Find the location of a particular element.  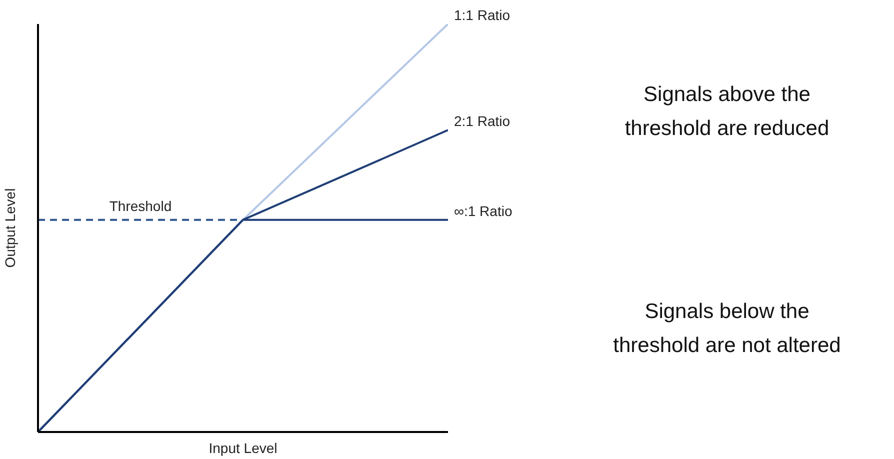

text: Signals above the threshold are reduced is located at coordinates (727, 112).